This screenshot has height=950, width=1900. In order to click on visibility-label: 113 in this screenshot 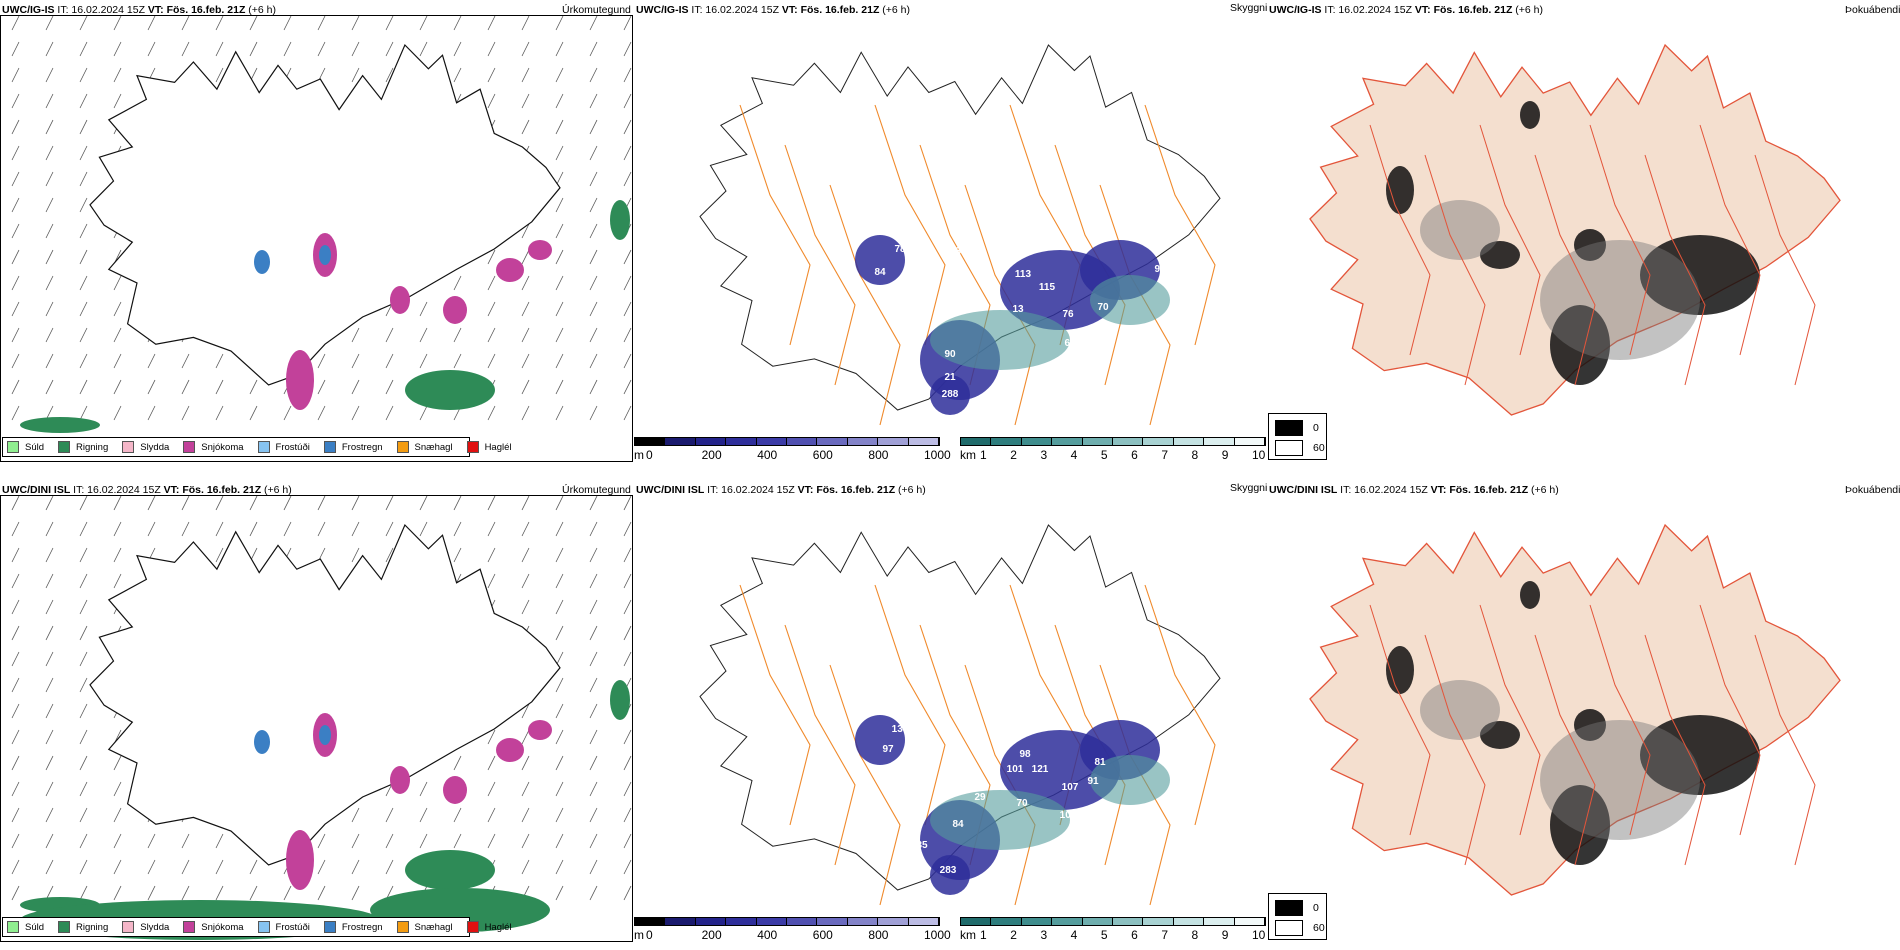, I will do `click(1023, 274)`.